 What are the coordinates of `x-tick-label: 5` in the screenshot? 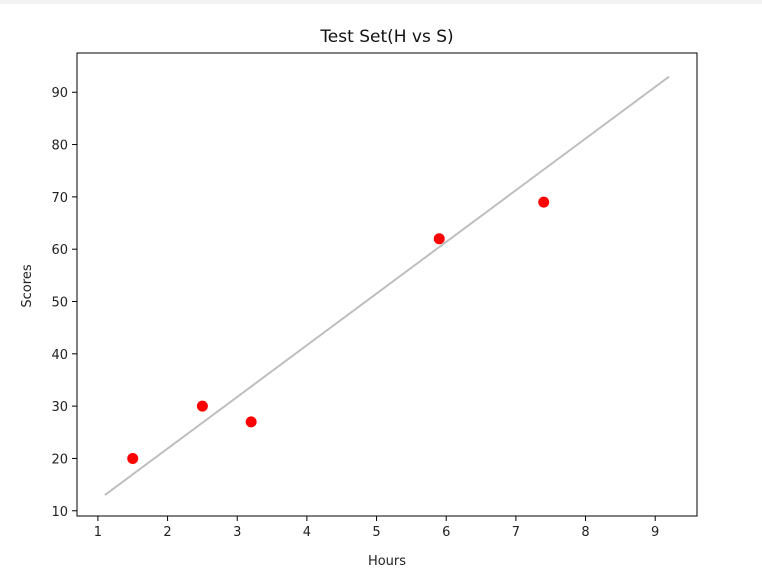 It's located at (376, 532).